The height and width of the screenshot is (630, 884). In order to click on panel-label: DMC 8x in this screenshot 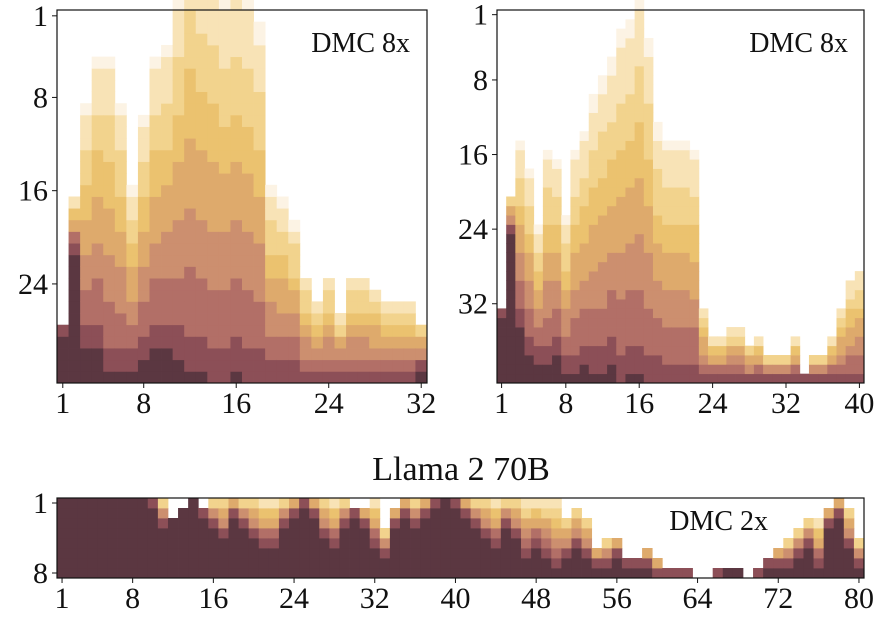, I will do `click(360, 43)`.